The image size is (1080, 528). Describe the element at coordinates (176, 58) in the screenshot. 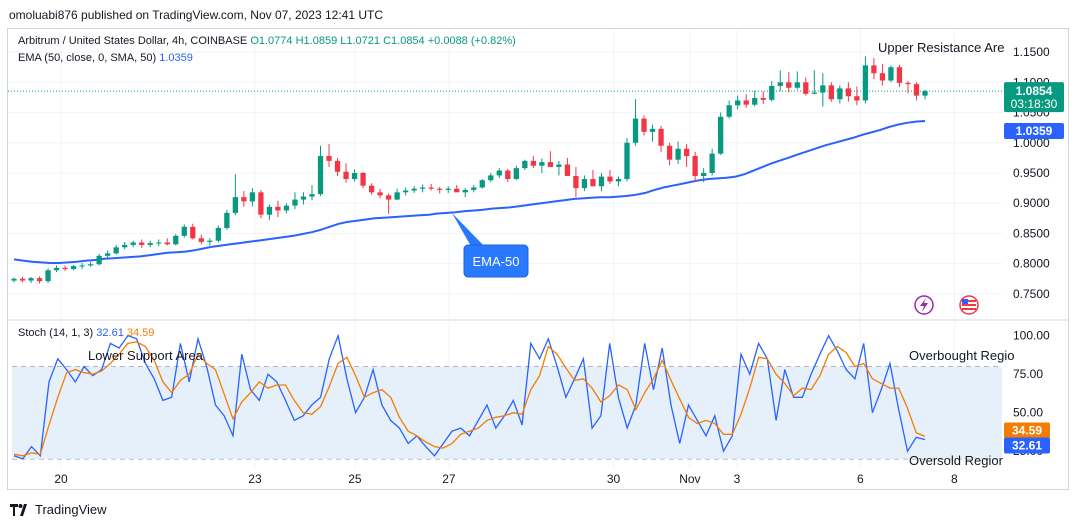

I see `ema-legend-value: 1.0359` at that location.